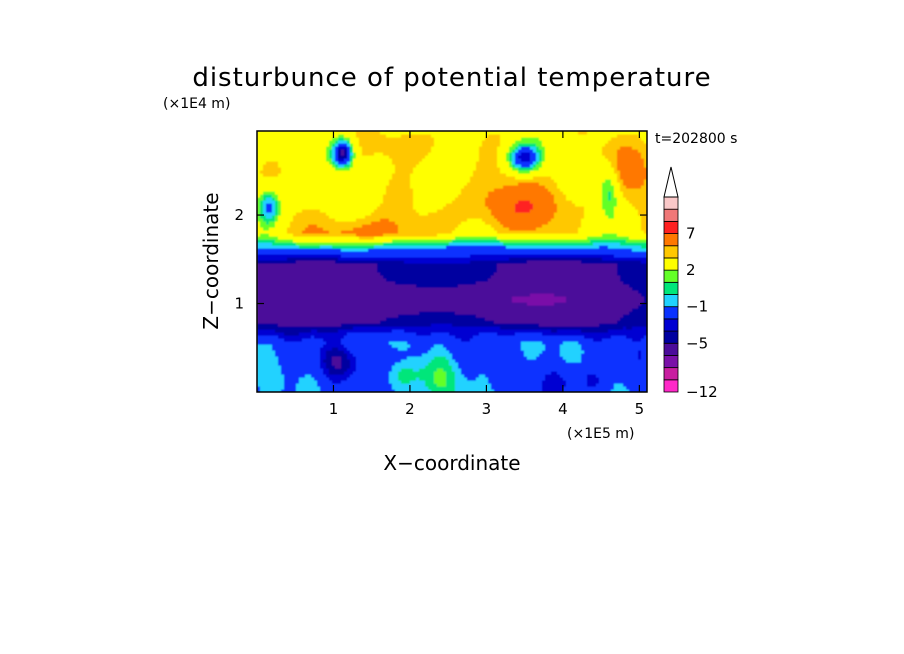 This screenshot has height=654, width=904. I want to click on colorbar-label: 7, so click(691, 234).